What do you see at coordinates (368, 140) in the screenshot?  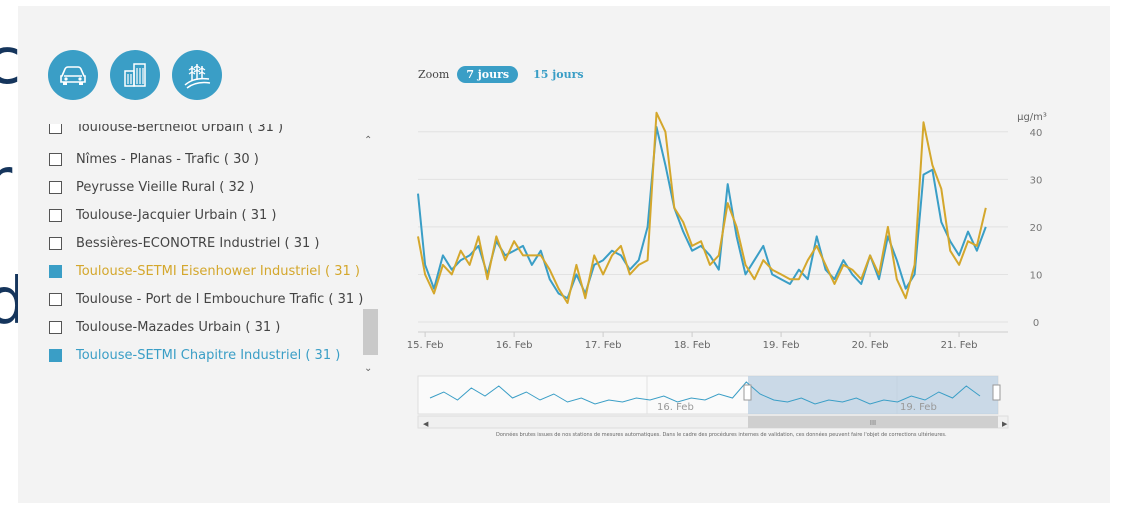 I see `chevron-up-icon: ⌃` at bounding box center [368, 140].